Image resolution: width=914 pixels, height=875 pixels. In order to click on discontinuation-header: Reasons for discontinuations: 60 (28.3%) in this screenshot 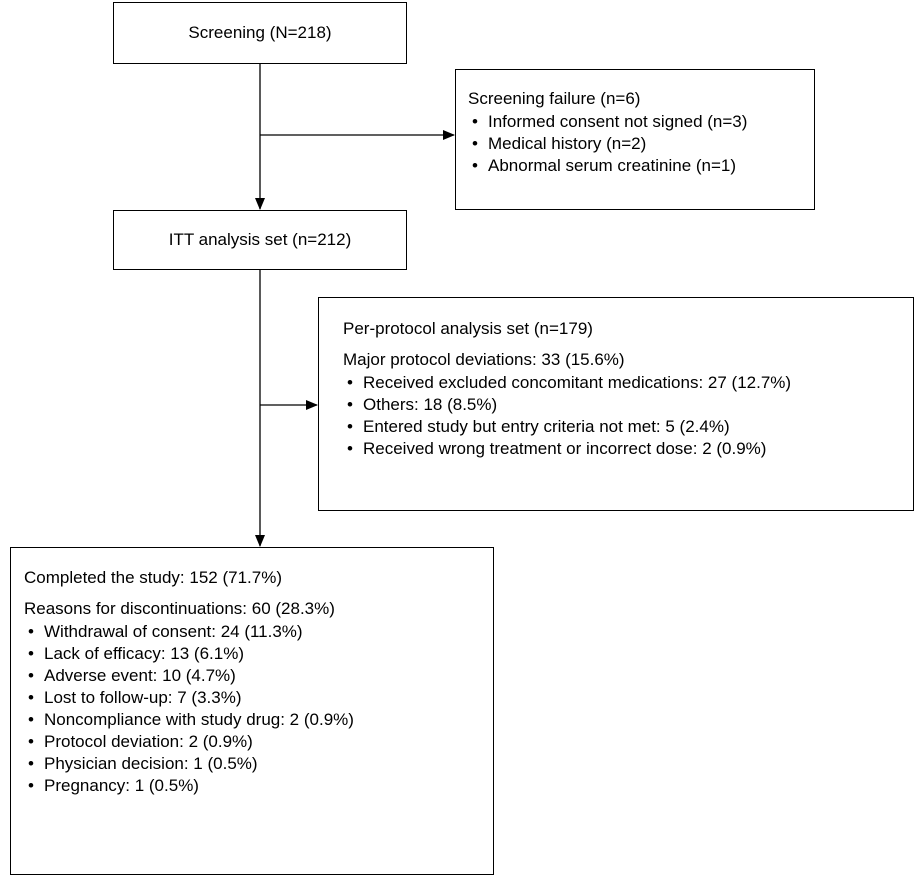, I will do `click(179, 608)`.